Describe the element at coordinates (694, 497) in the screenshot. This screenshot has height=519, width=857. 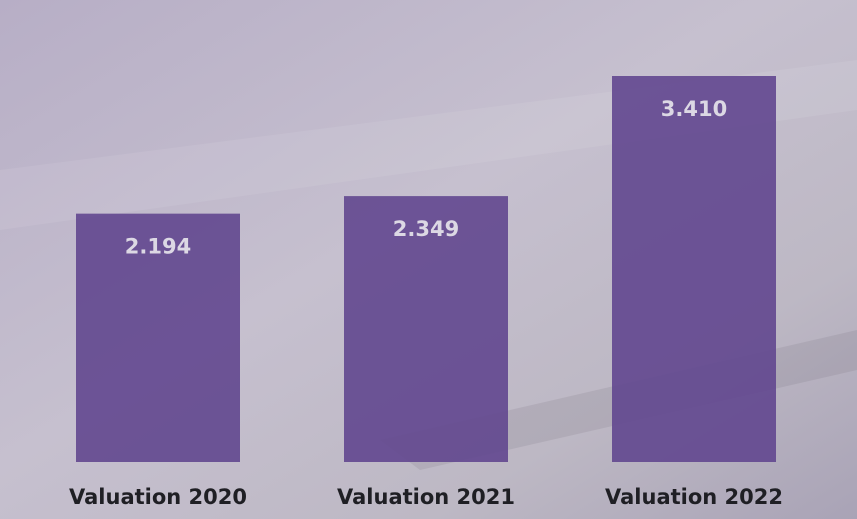
I see `x-tick-label: Valuation 2022` at that location.